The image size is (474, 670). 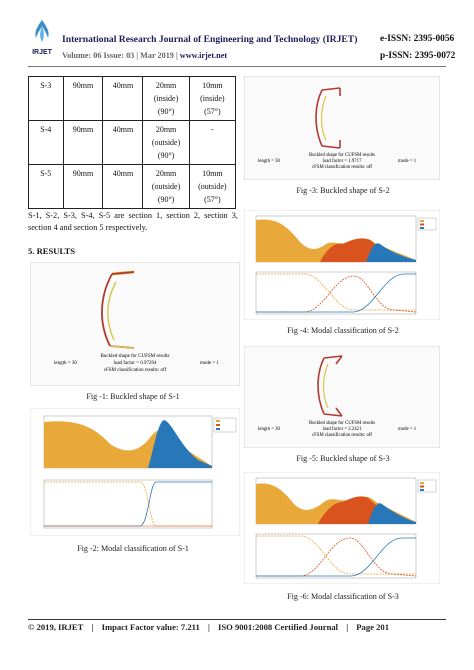 I want to click on header-divider, so click(x=237, y=66).